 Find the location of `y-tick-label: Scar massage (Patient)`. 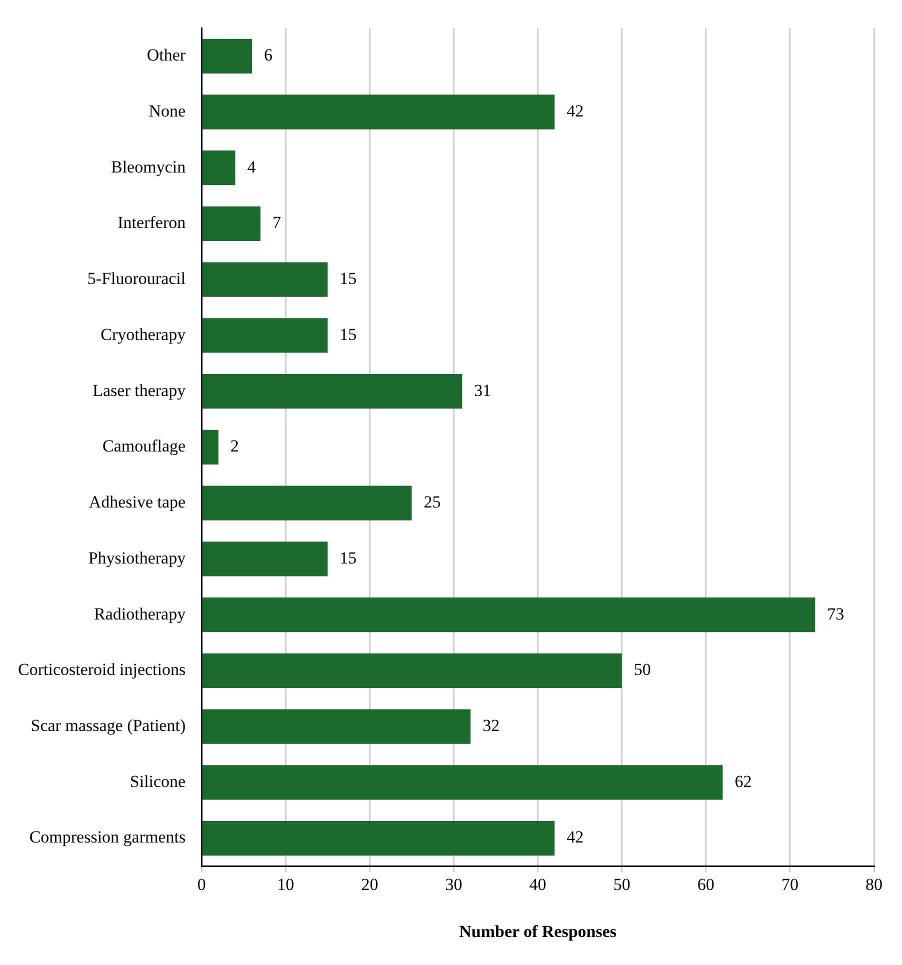

y-tick-label: Scar massage (Patient) is located at coordinates (108, 725).